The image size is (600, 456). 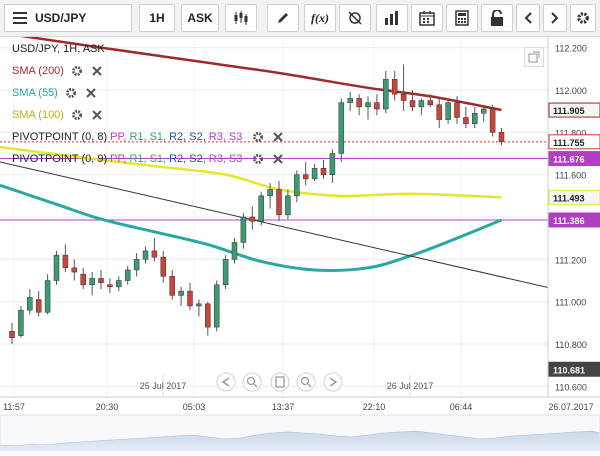 What do you see at coordinates (68, 18) in the screenshot?
I see `symbol-selector: USD/JPY` at bounding box center [68, 18].